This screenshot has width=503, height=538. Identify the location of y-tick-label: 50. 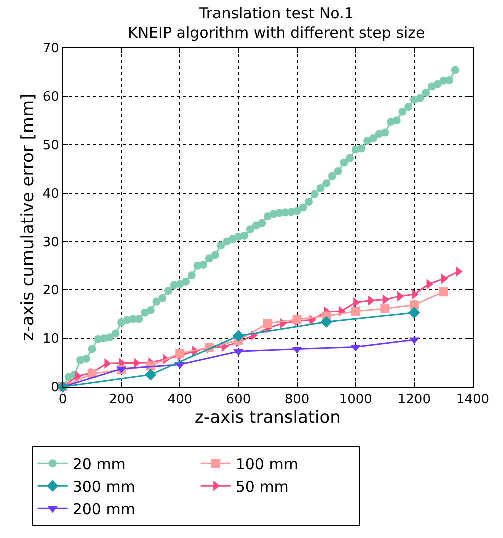
(51, 146).